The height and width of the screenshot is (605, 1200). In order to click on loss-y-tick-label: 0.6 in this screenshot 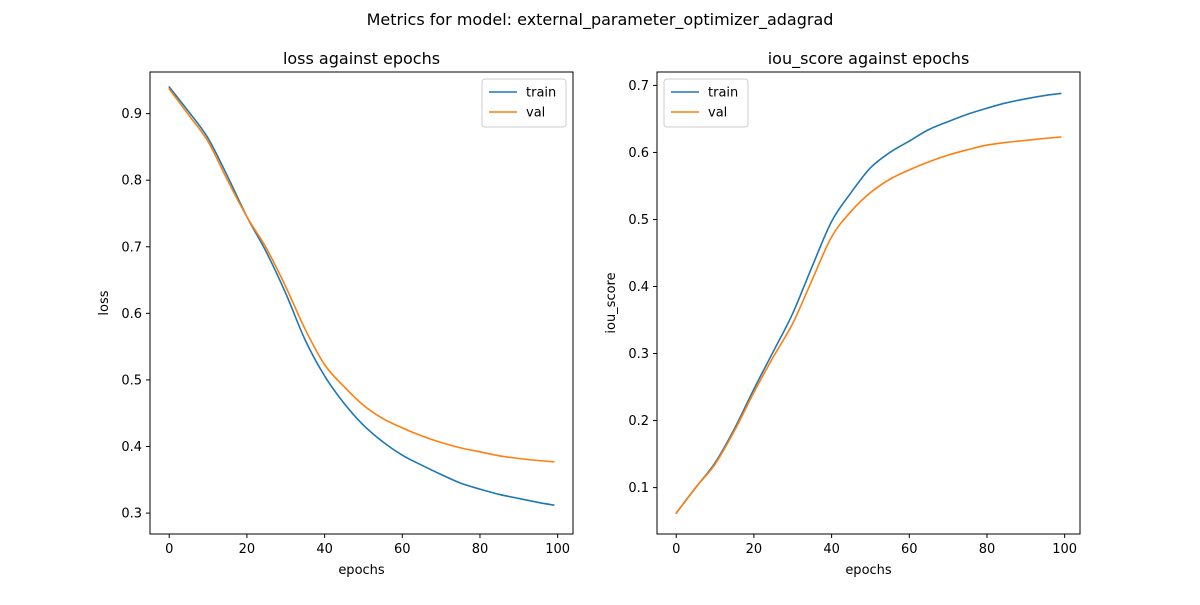, I will do `click(131, 314)`.